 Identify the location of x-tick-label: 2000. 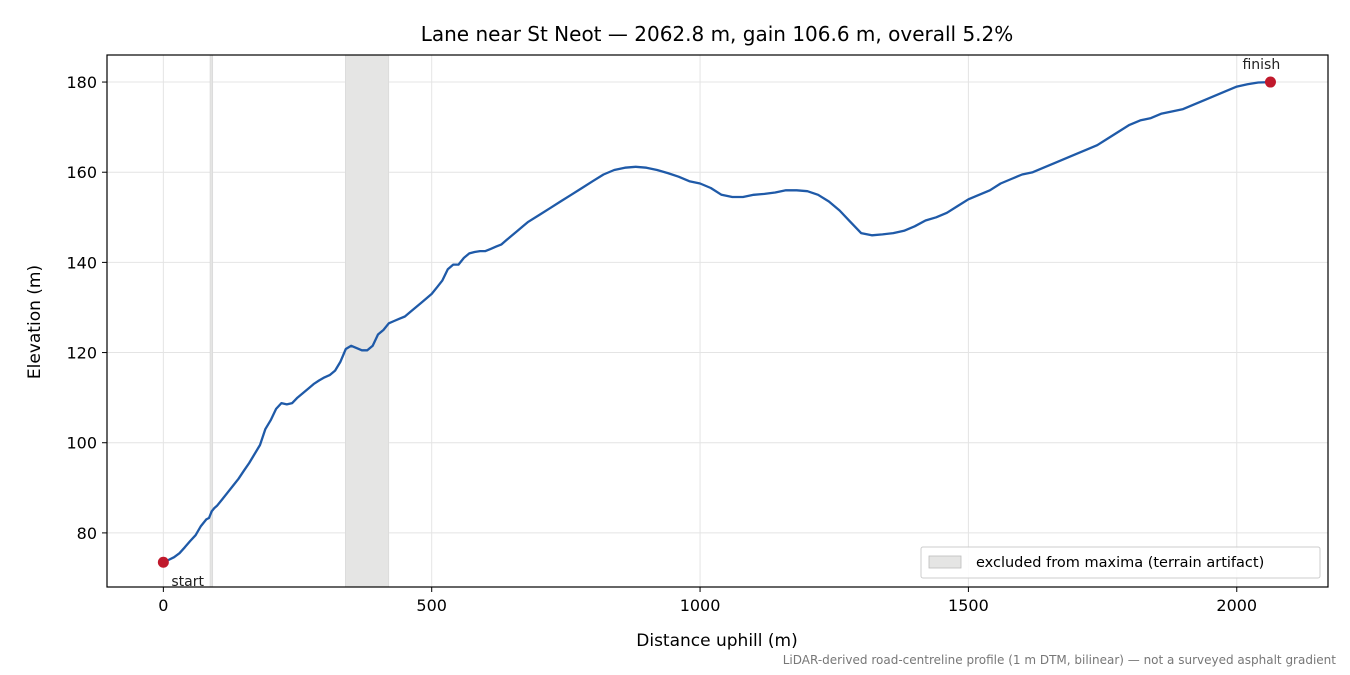
(1236, 605).